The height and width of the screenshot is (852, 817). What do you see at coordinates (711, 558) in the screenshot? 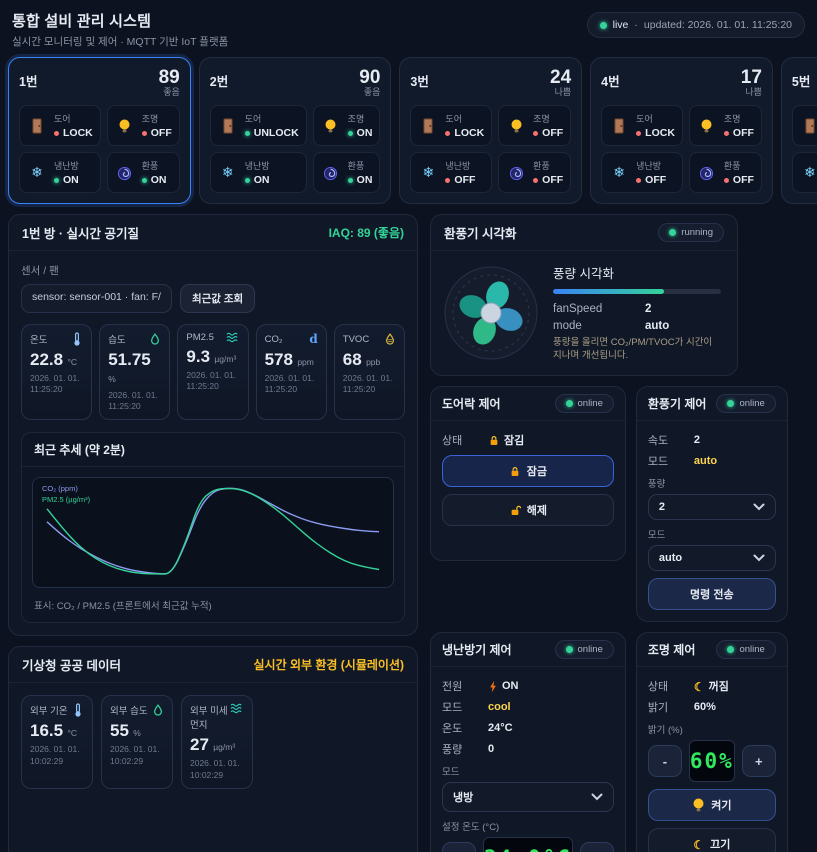
I see `fan-mode-select: auto` at bounding box center [711, 558].